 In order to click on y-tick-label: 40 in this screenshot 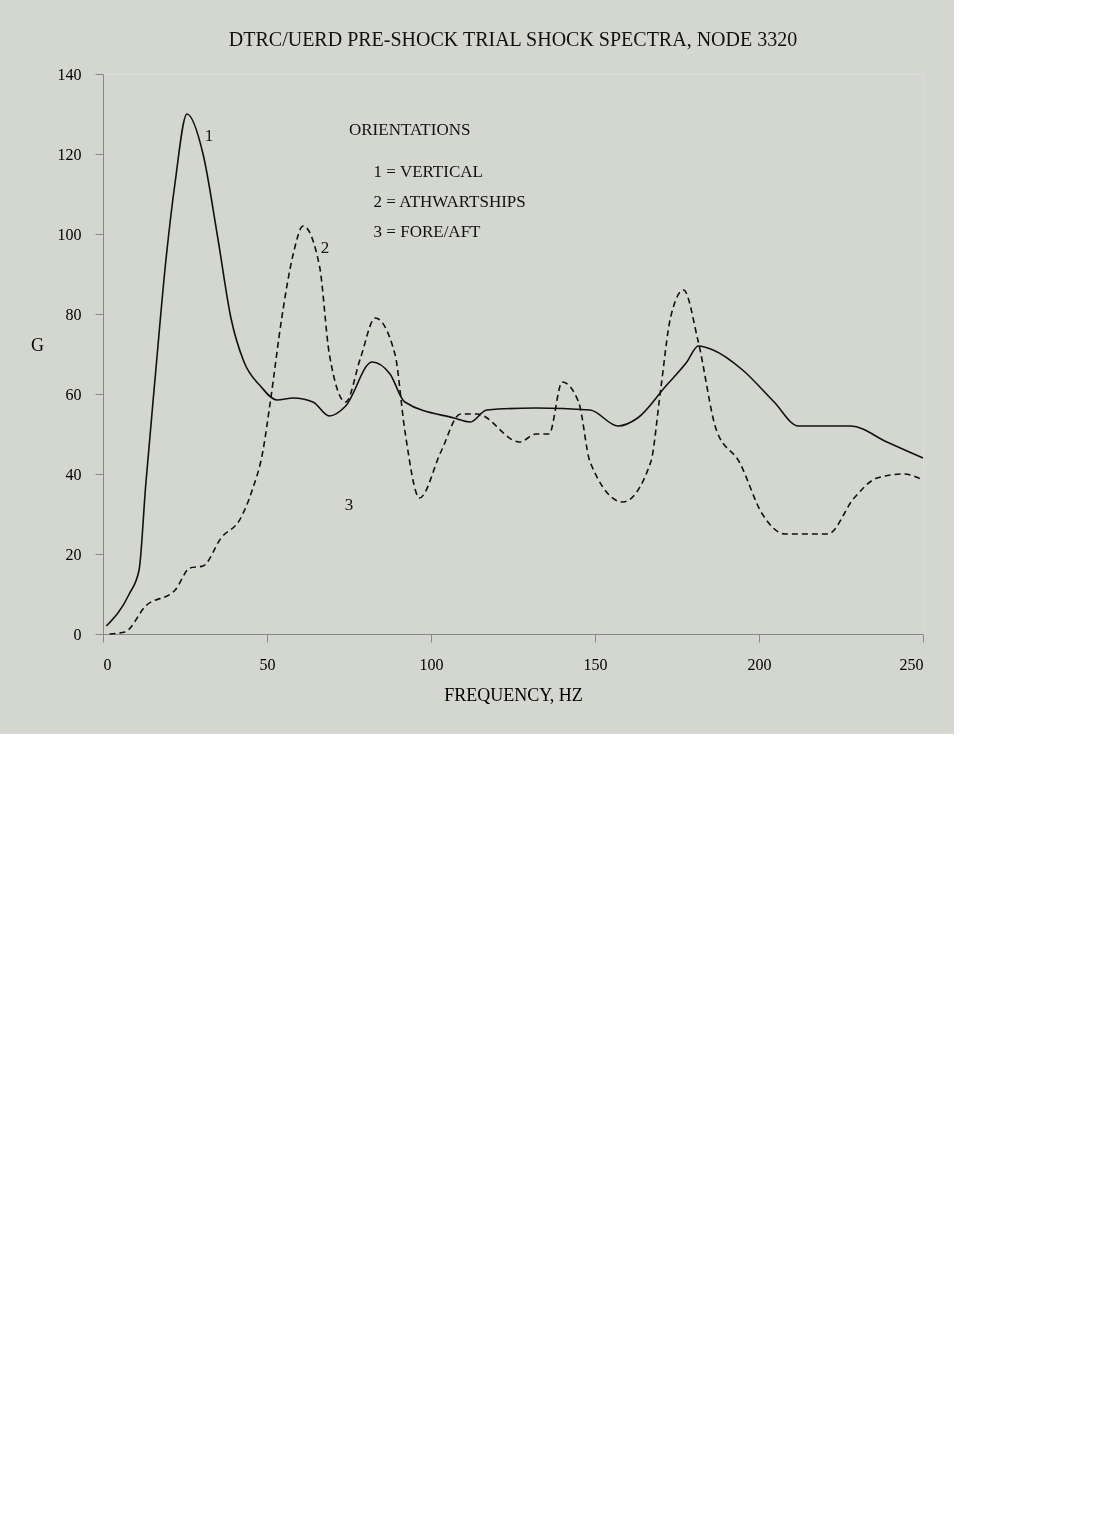, I will do `click(73, 474)`.